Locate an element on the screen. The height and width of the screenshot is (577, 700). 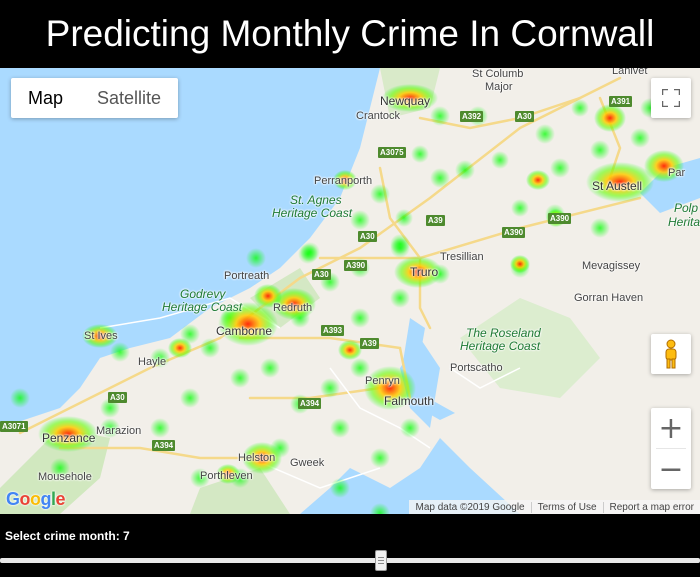
map-data-text: Map data ©2019 Google is located at coordinates (470, 507).